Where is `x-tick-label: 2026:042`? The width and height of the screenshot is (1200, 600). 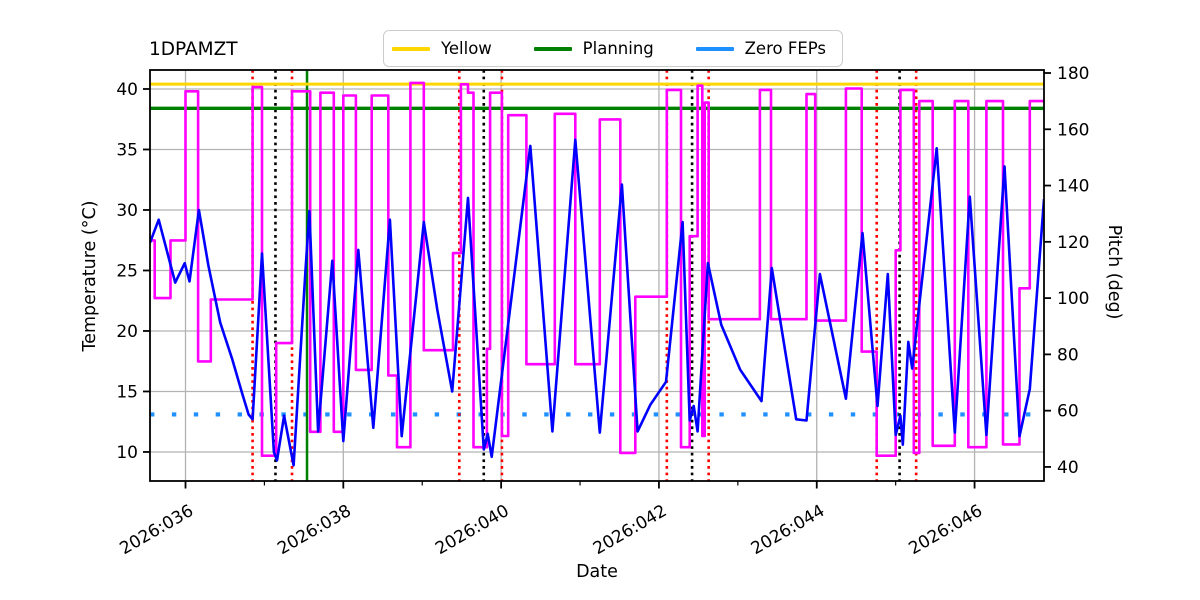 x-tick-label: 2026:042 is located at coordinates (630, 530).